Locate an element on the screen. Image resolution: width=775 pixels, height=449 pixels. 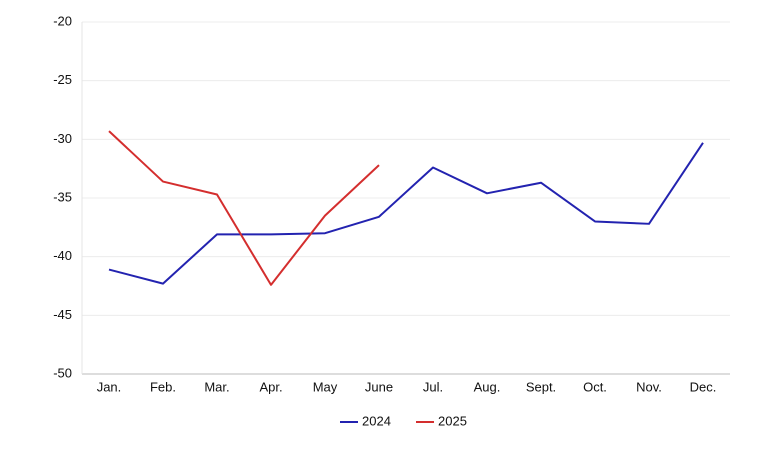
x-tick-label: Nov. is located at coordinates (649, 386).